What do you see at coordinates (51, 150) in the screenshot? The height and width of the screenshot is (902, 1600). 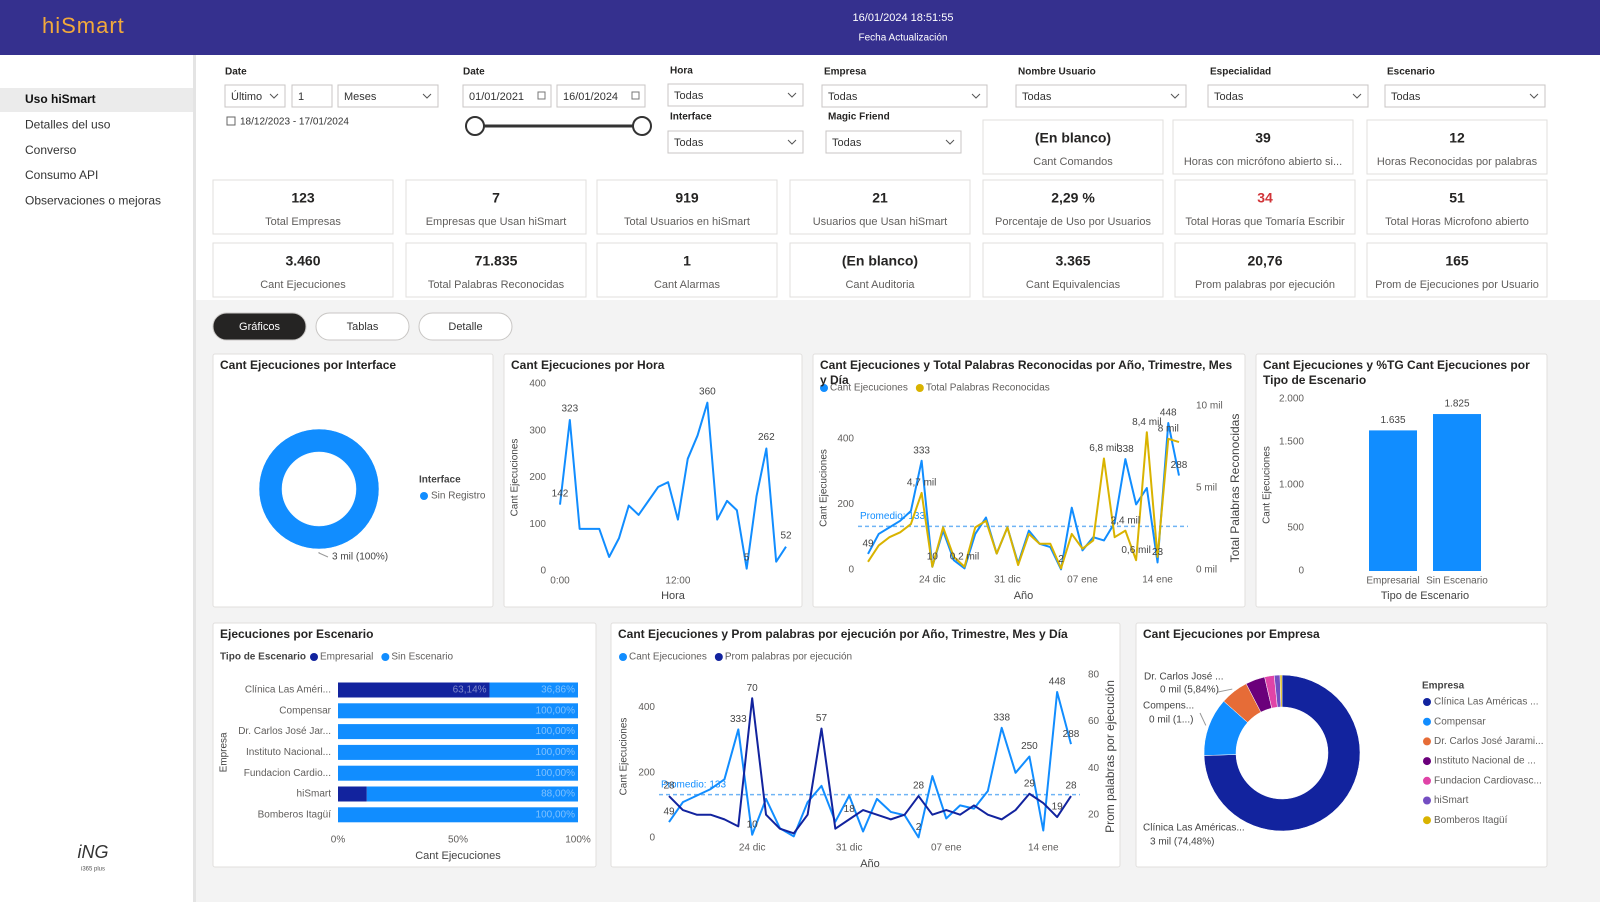 I see `nav-item: Converso` at bounding box center [51, 150].